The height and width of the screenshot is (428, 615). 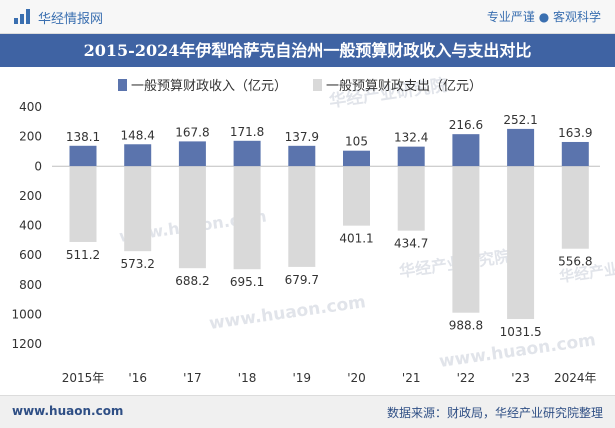 I want to click on x-tick-label: 2015年, so click(x=83, y=378).